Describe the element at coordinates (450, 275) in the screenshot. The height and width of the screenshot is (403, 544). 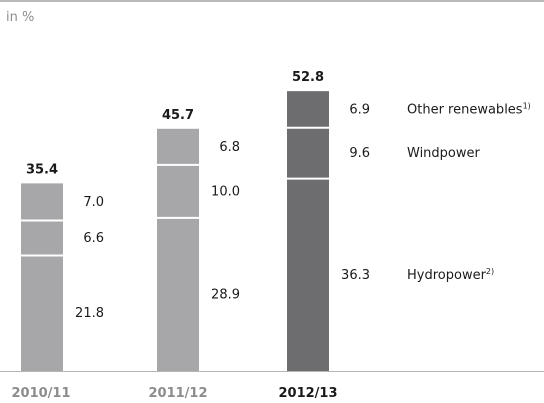
I see `legend-entry-hydropower: Hydropower2)` at that location.